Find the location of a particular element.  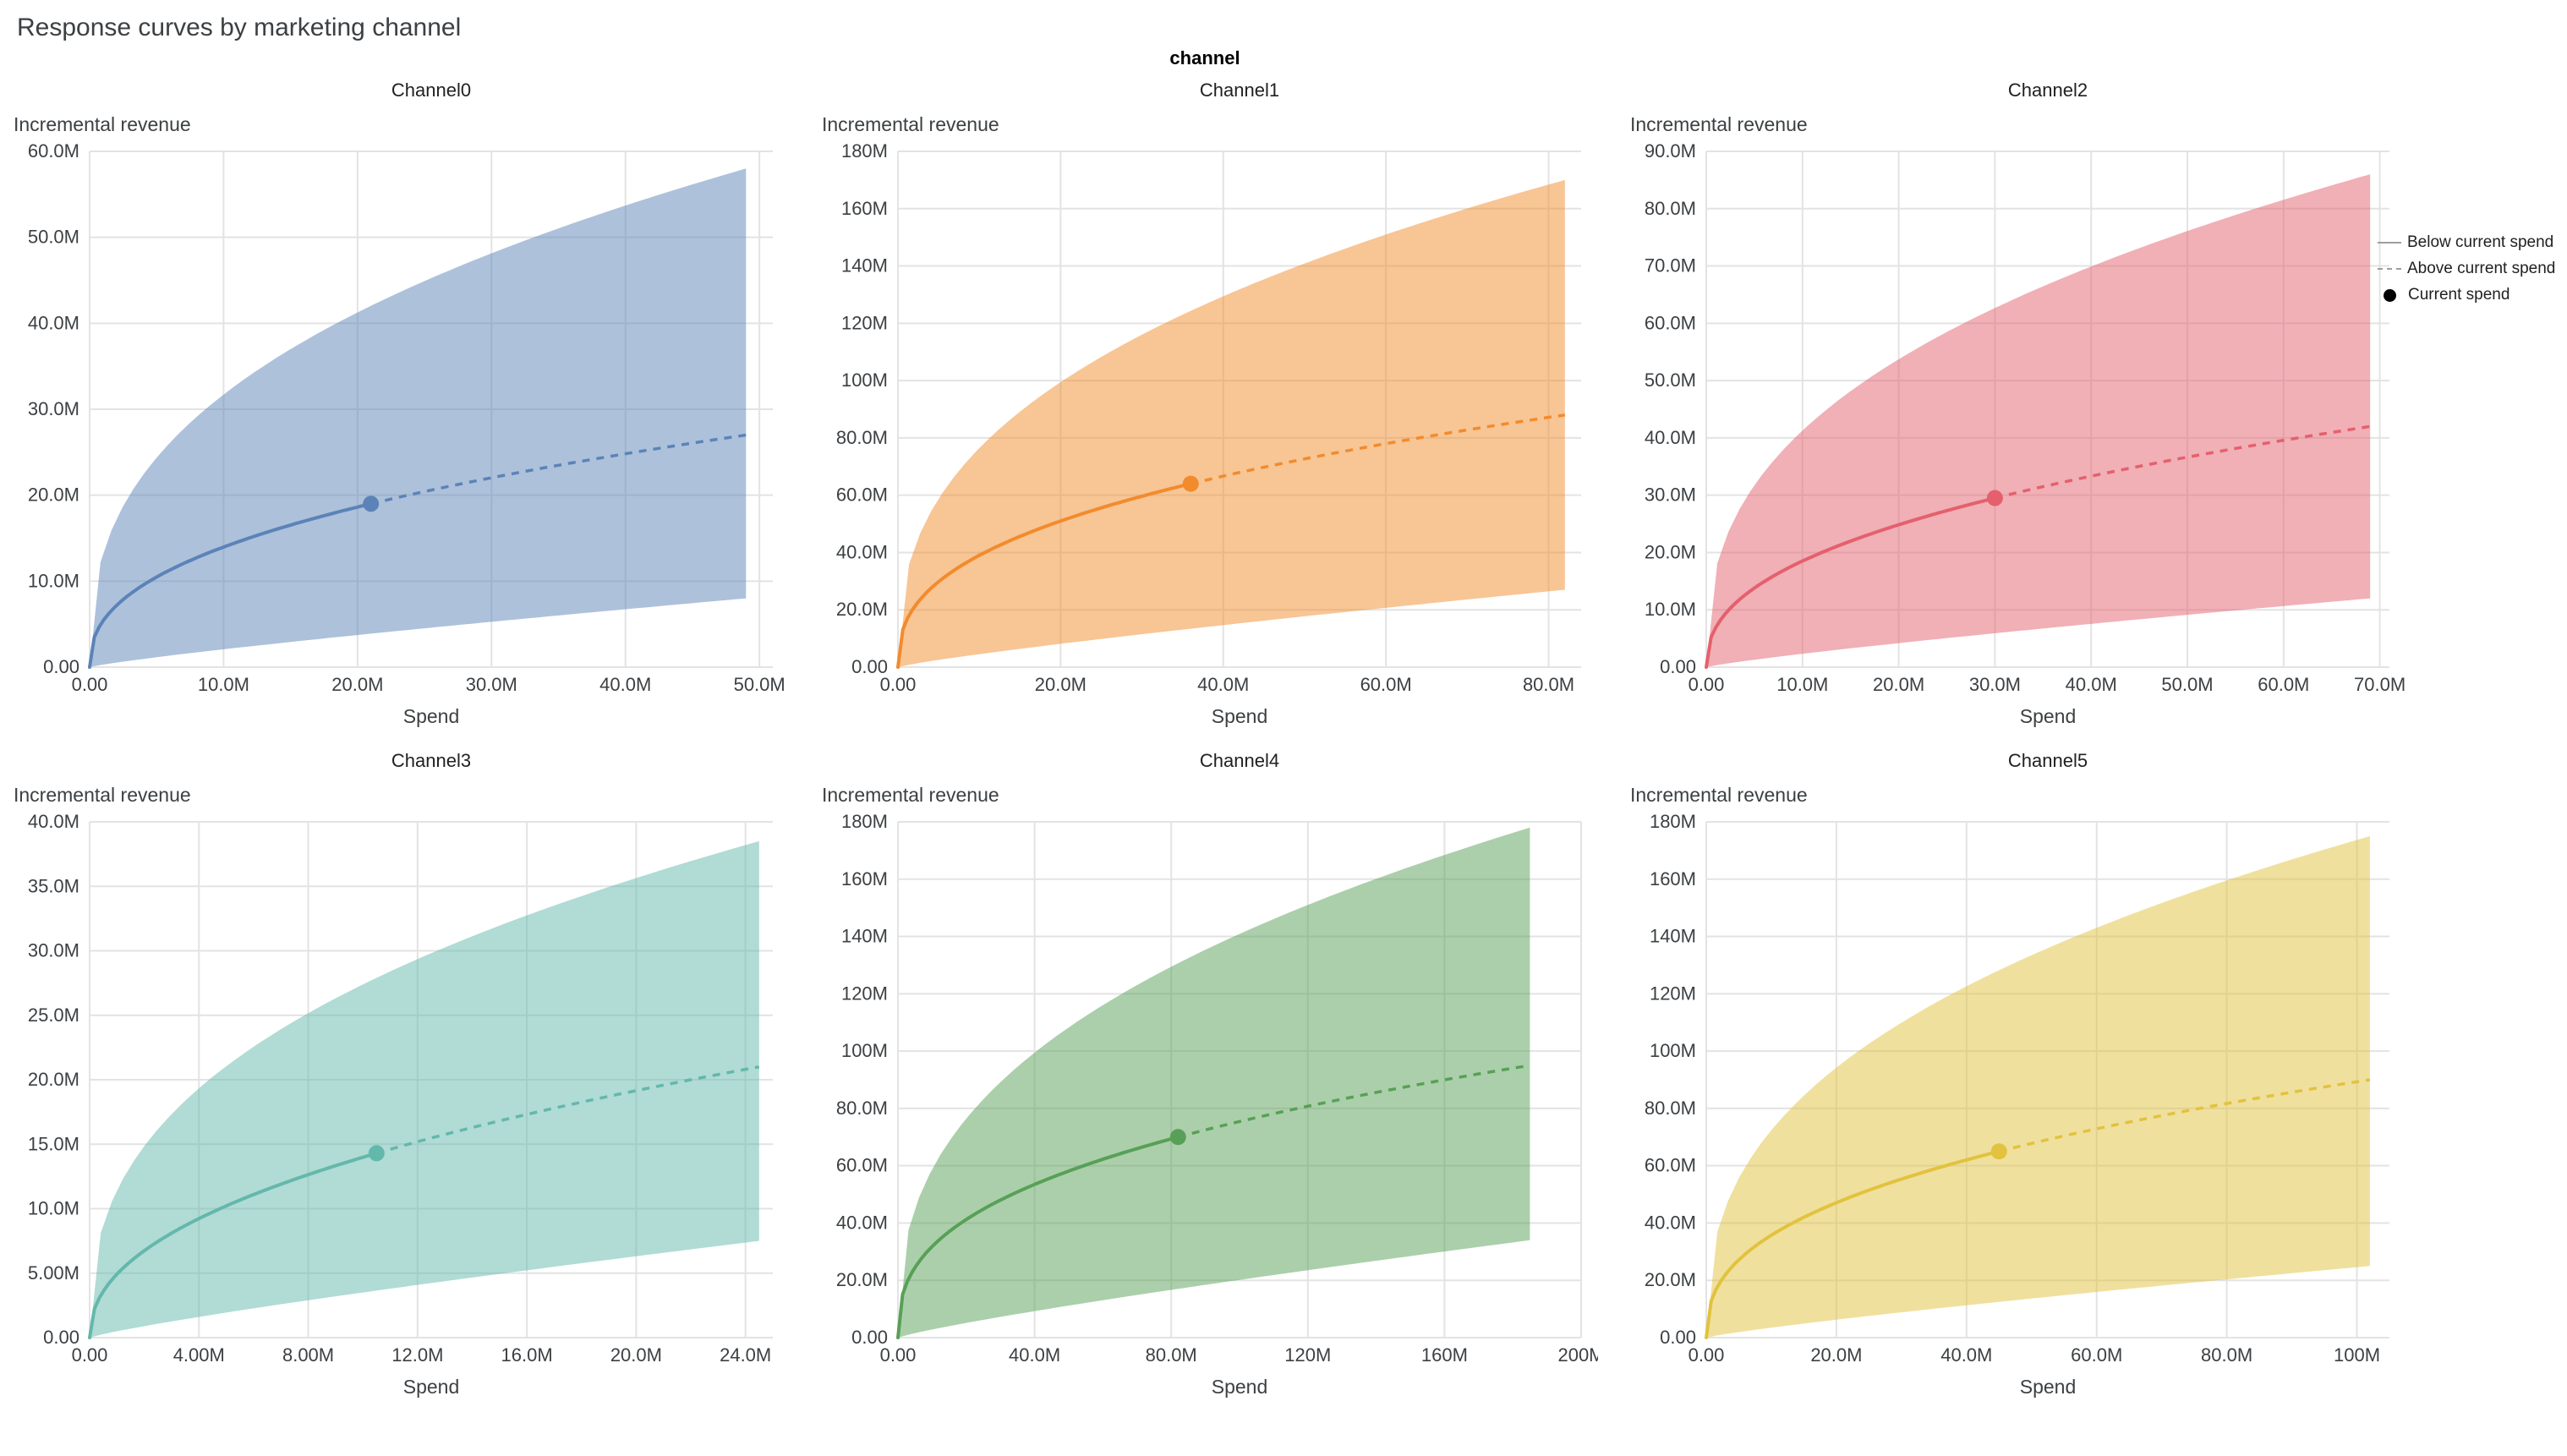

legend-item-above-current-spend: Above current spend is located at coordinates (2471, 269).